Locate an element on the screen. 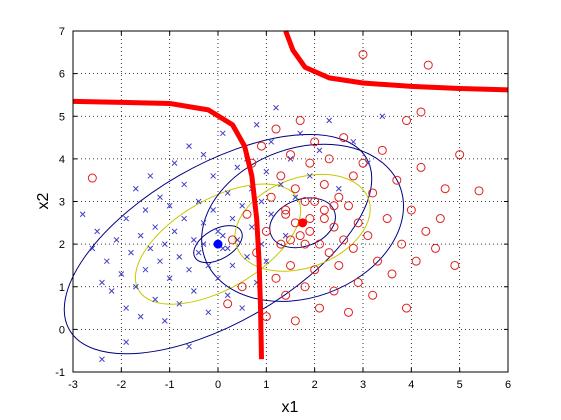  y-tick-label: 1 is located at coordinates (62, 288).